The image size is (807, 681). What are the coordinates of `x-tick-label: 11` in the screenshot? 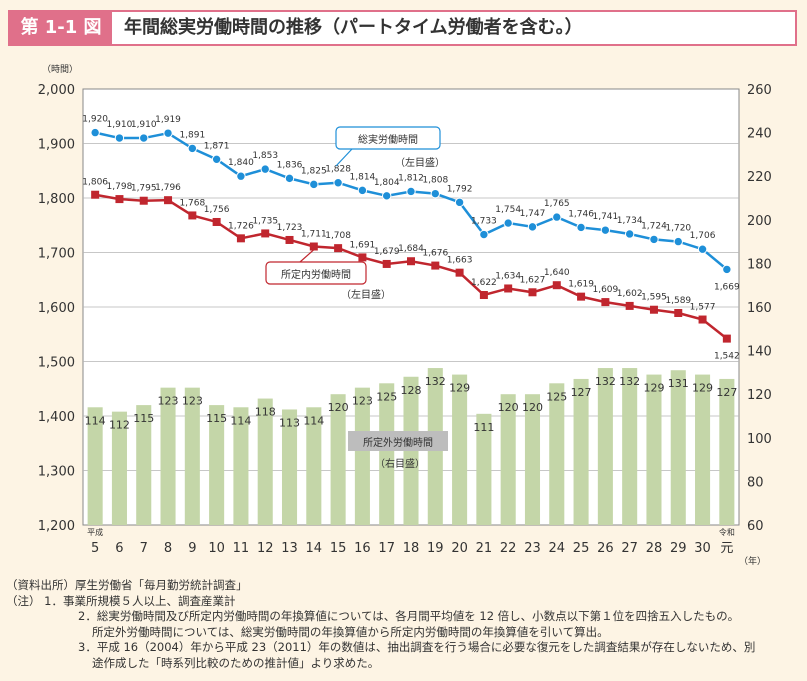 It's located at (241, 548).